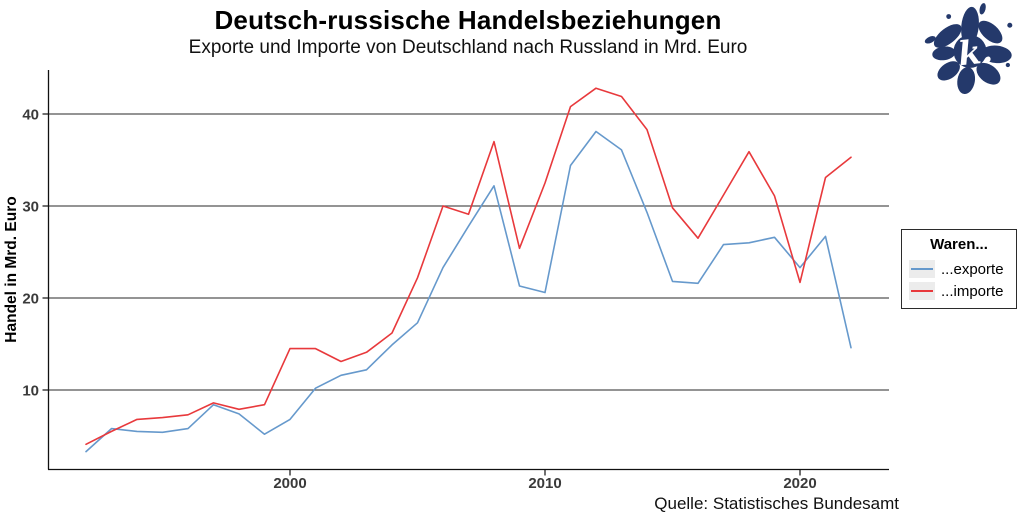 Image resolution: width=1024 pixels, height=521 pixels. I want to click on legend-key-exporte, so click(922, 269).